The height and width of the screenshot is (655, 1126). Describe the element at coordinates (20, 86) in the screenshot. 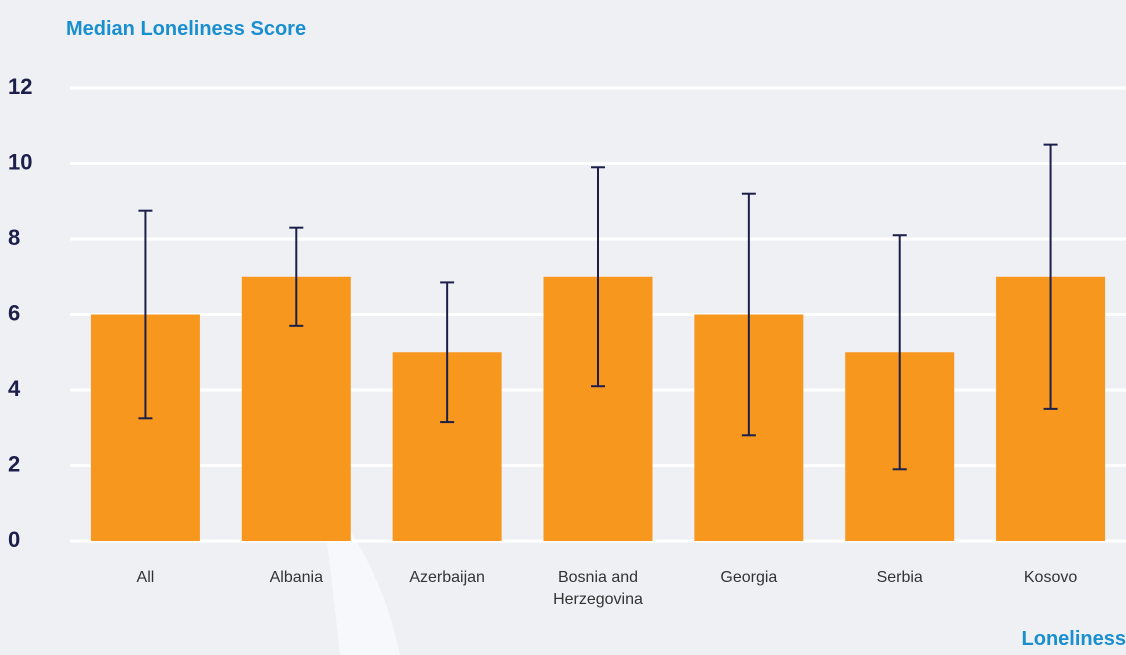

I see `y-tick-label: 12` at that location.